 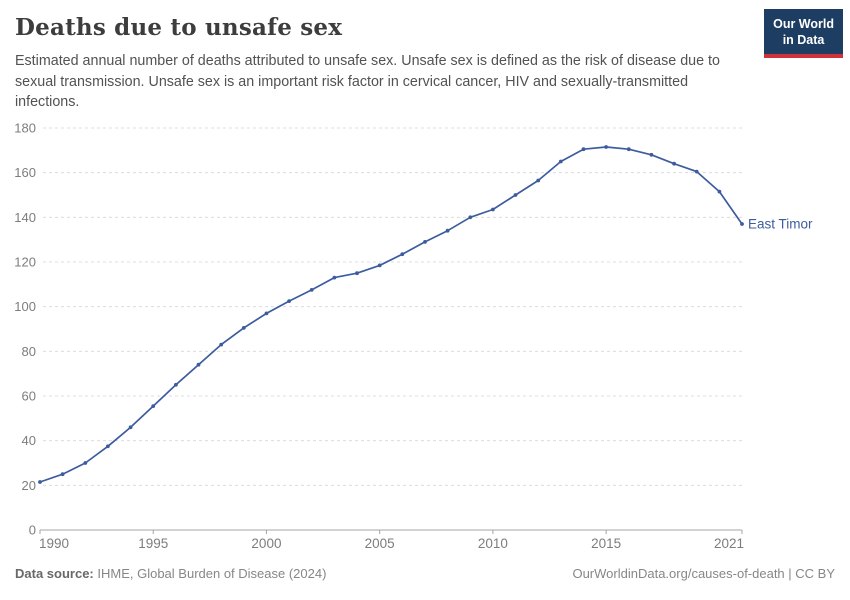 What do you see at coordinates (29, 440) in the screenshot?
I see `y-tick-label: 40` at bounding box center [29, 440].